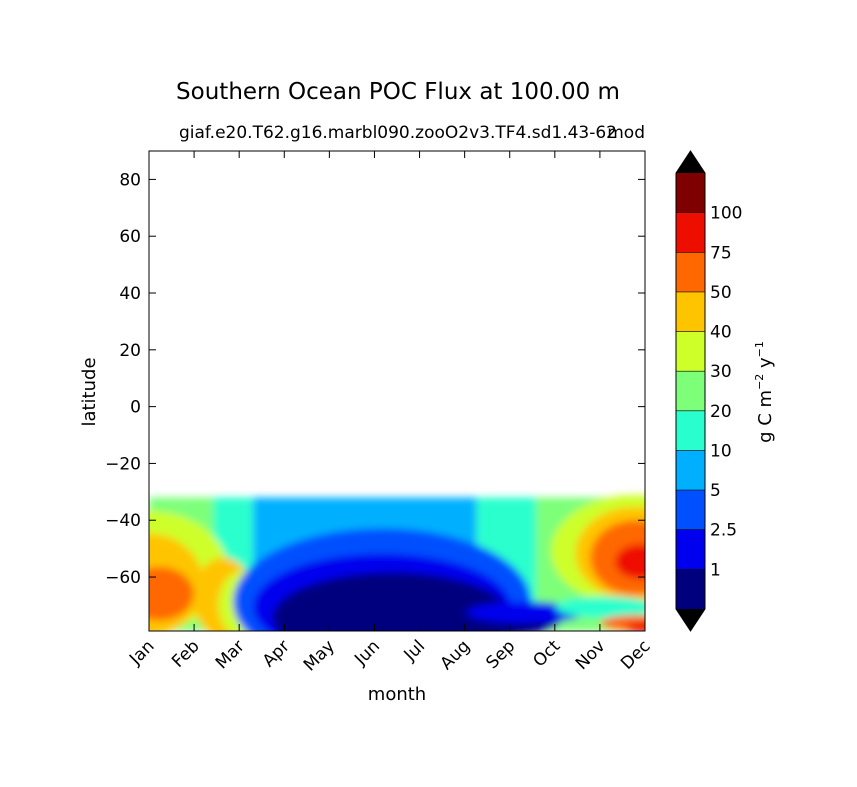 The height and width of the screenshot is (787, 857). Describe the element at coordinates (591, 655) in the screenshot. I see `x-tick-label: Nov` at that location.